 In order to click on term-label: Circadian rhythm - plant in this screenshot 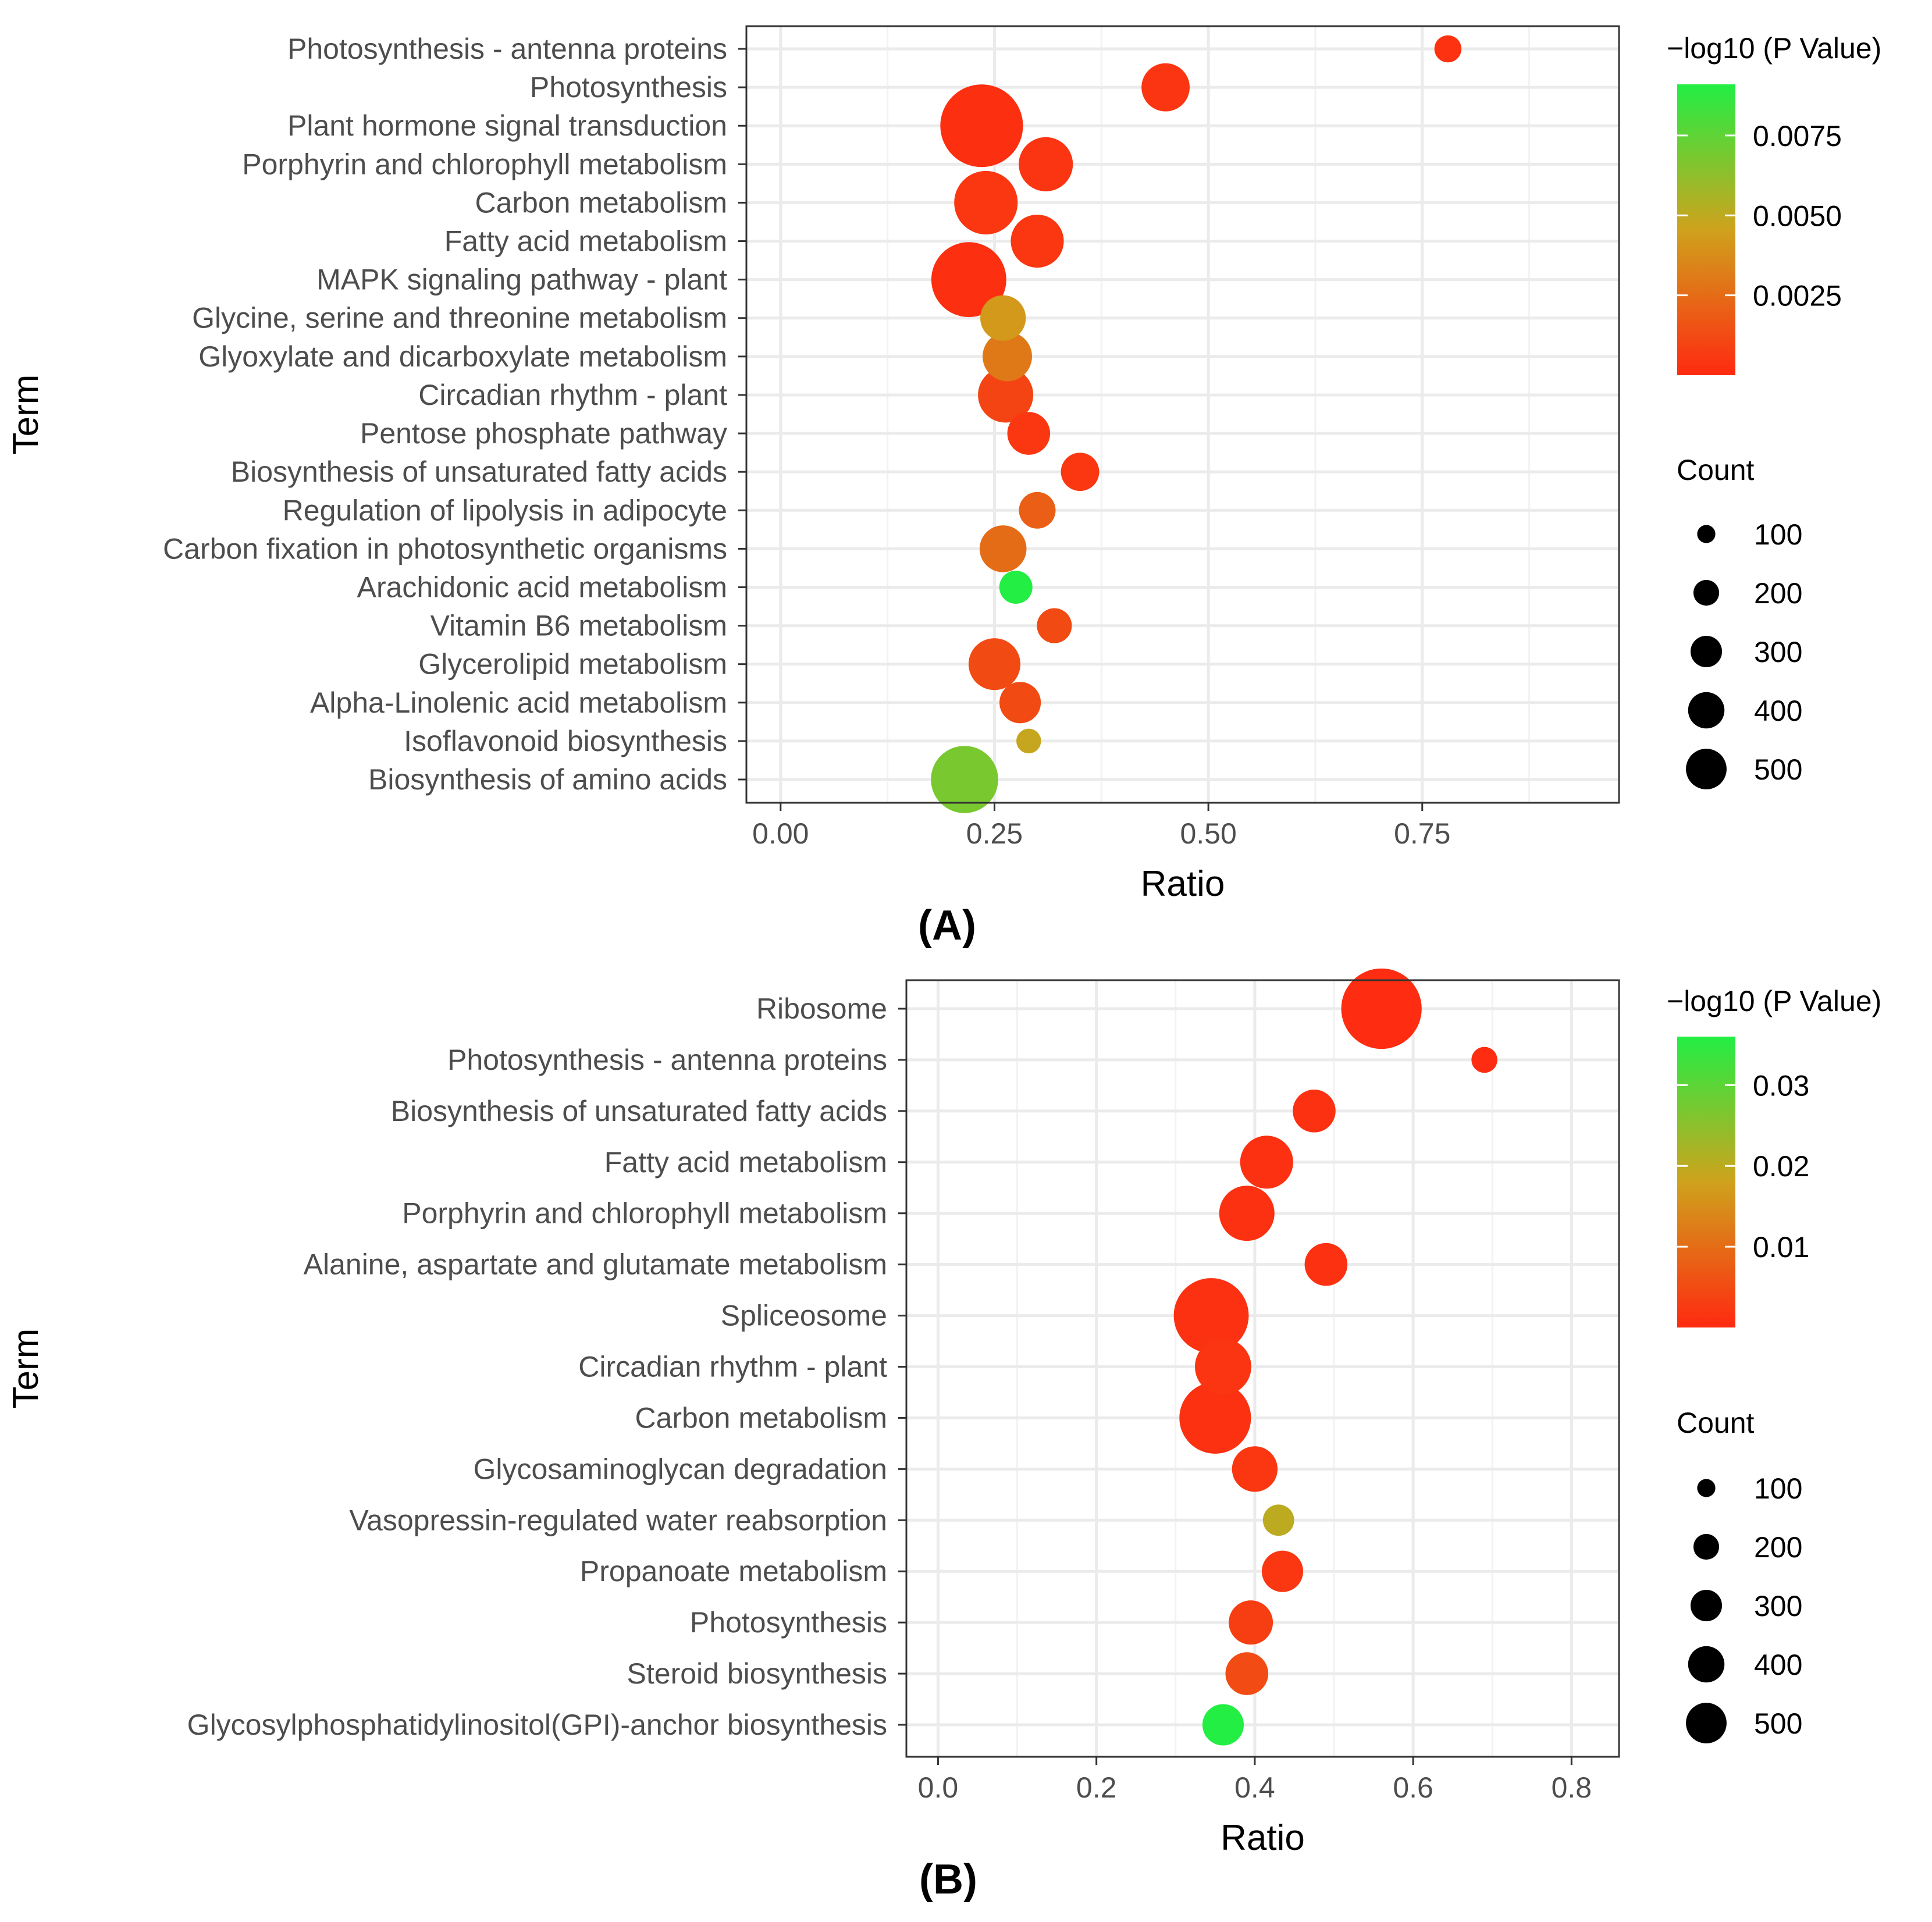, I will do `click(732, 1367)`.